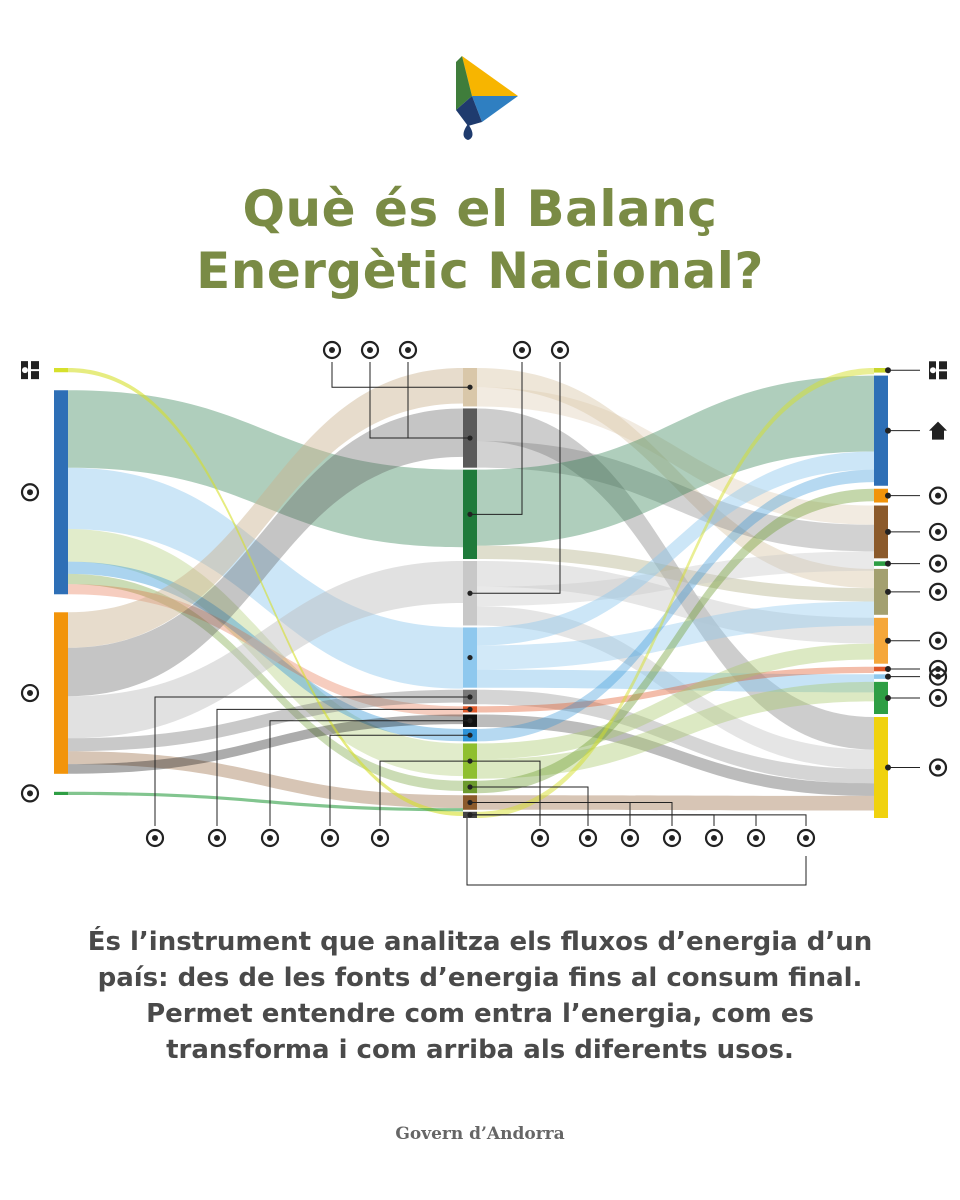 Image resolution: width=960 pixels, height=1200 pixels. I want to click on logo-navy-shape, so click(469, 111).